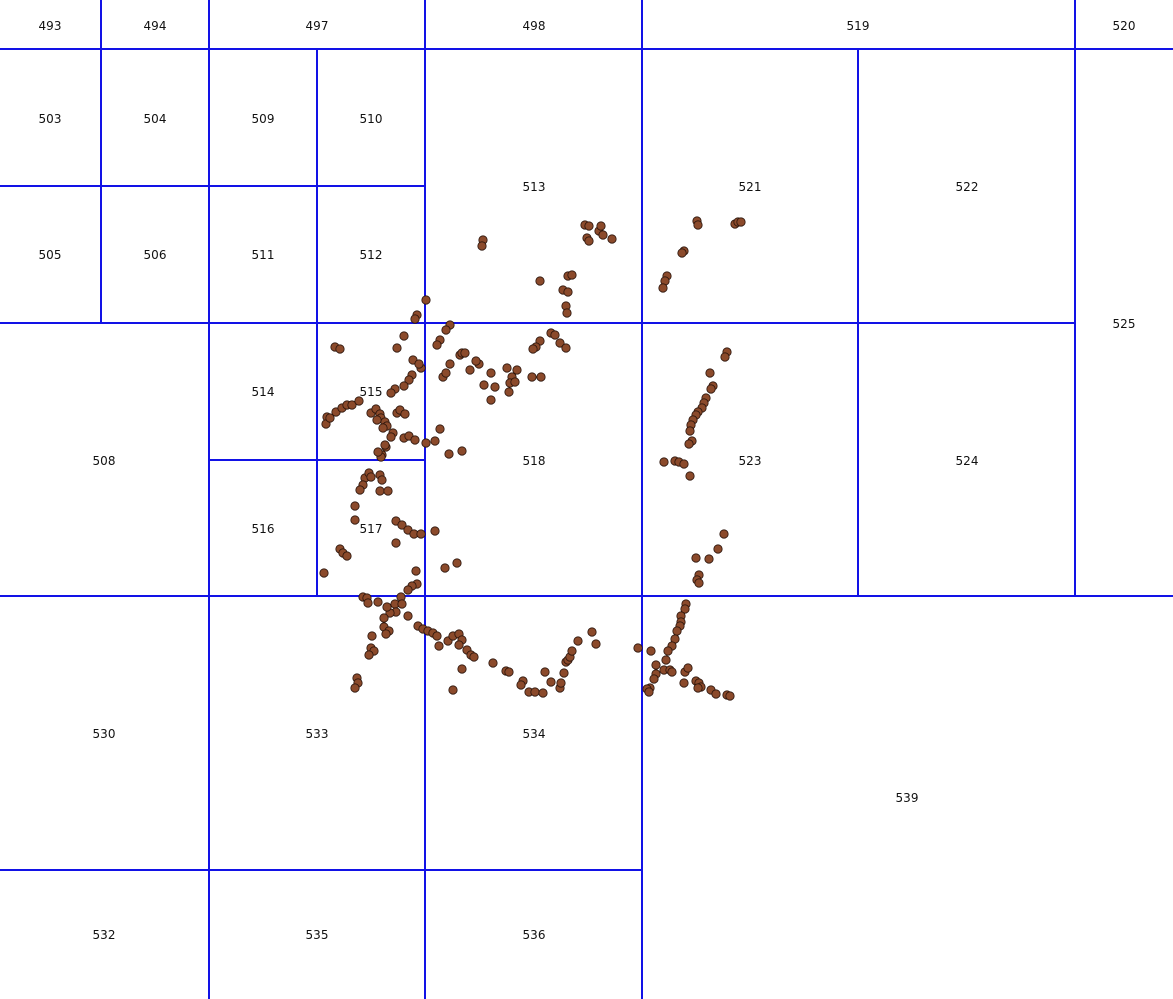  Describe the element at coordinates (155, 255) in the screenshot. I see `cell-label: 506` at that location.